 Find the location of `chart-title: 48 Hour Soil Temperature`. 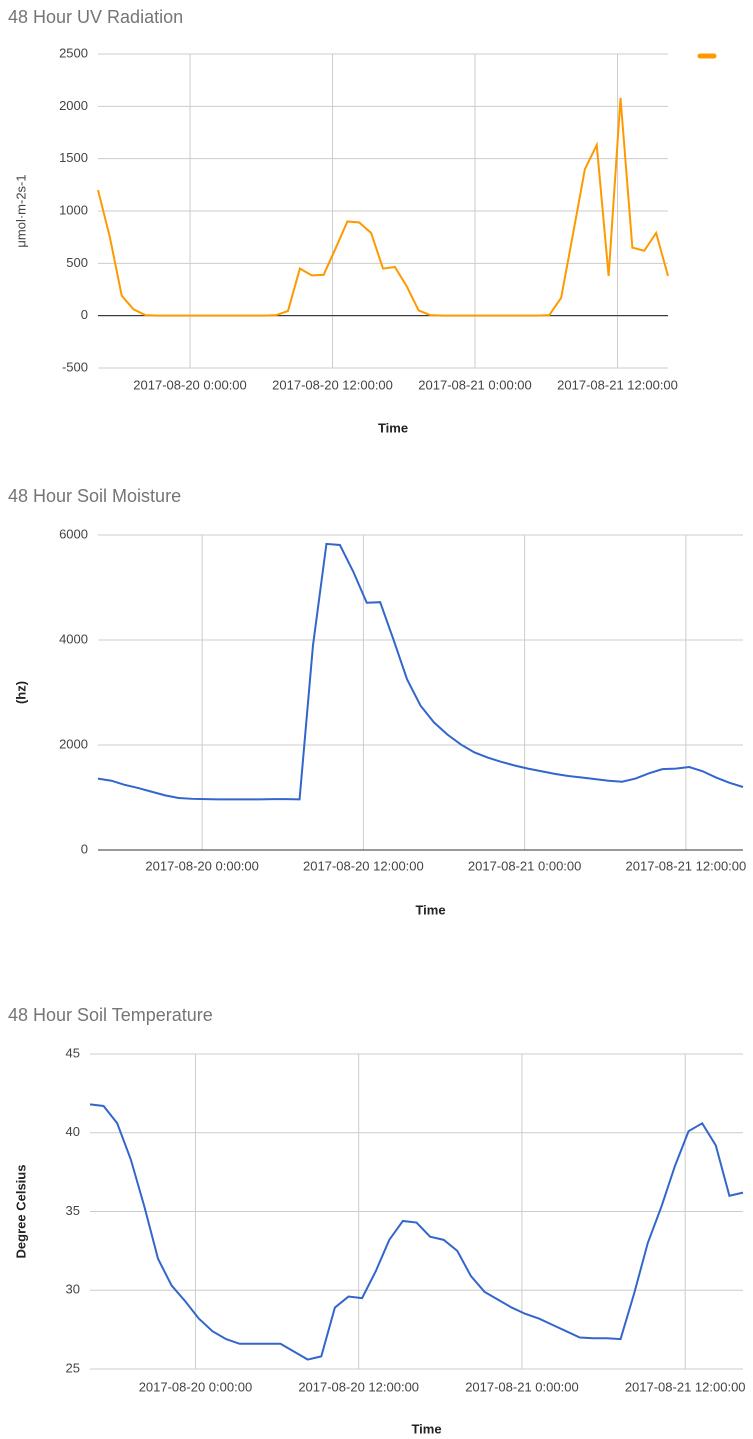

chart-title: 48 Hour Soil Temperature is located at coordinates (110, 1015).